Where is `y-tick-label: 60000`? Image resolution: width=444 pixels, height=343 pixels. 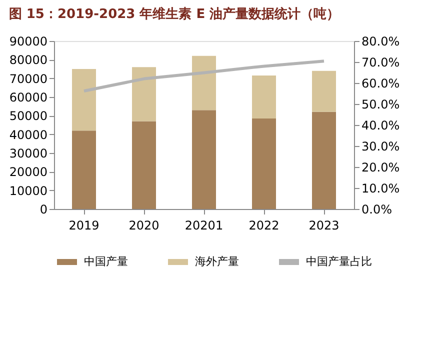
y-tick-label: 60000 is located at coordinates (28, 97).